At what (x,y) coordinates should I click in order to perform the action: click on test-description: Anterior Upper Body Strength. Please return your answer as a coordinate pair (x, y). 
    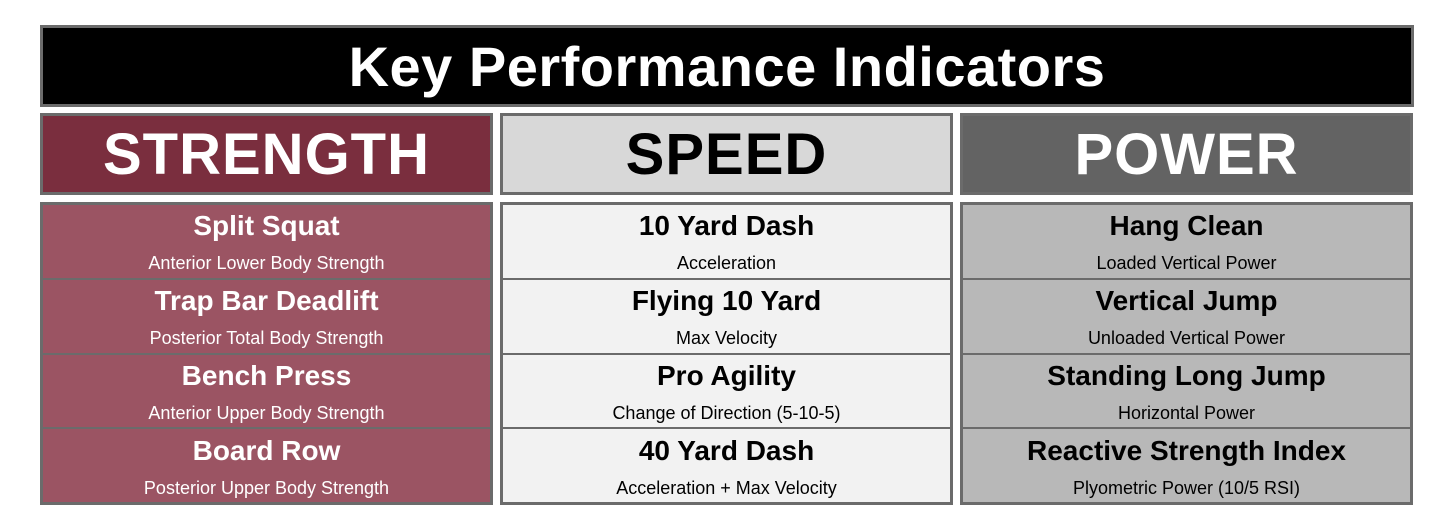
    Looking at the image, I should click on (266, 412).